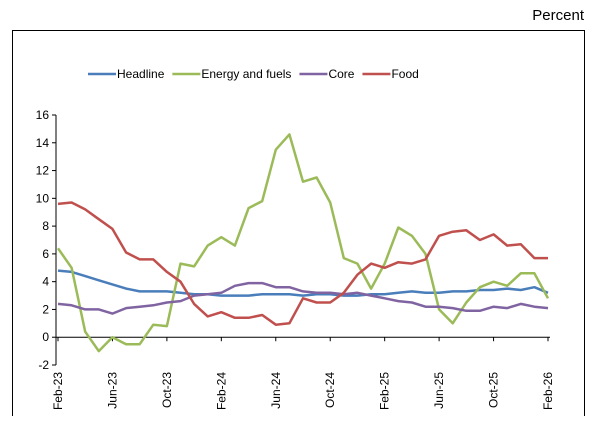 The width and height of the screenshot is (593, 421). Describe the element at coordinates (112, 390) in the screenshot. I see `x-tick-label: Jun-23` at that location.